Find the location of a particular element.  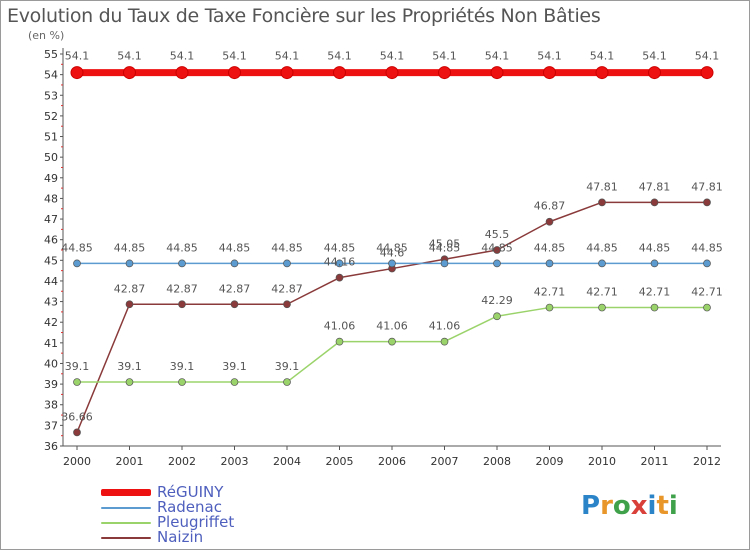

y-tick-label: 47 is located at coordinates (51, 219).